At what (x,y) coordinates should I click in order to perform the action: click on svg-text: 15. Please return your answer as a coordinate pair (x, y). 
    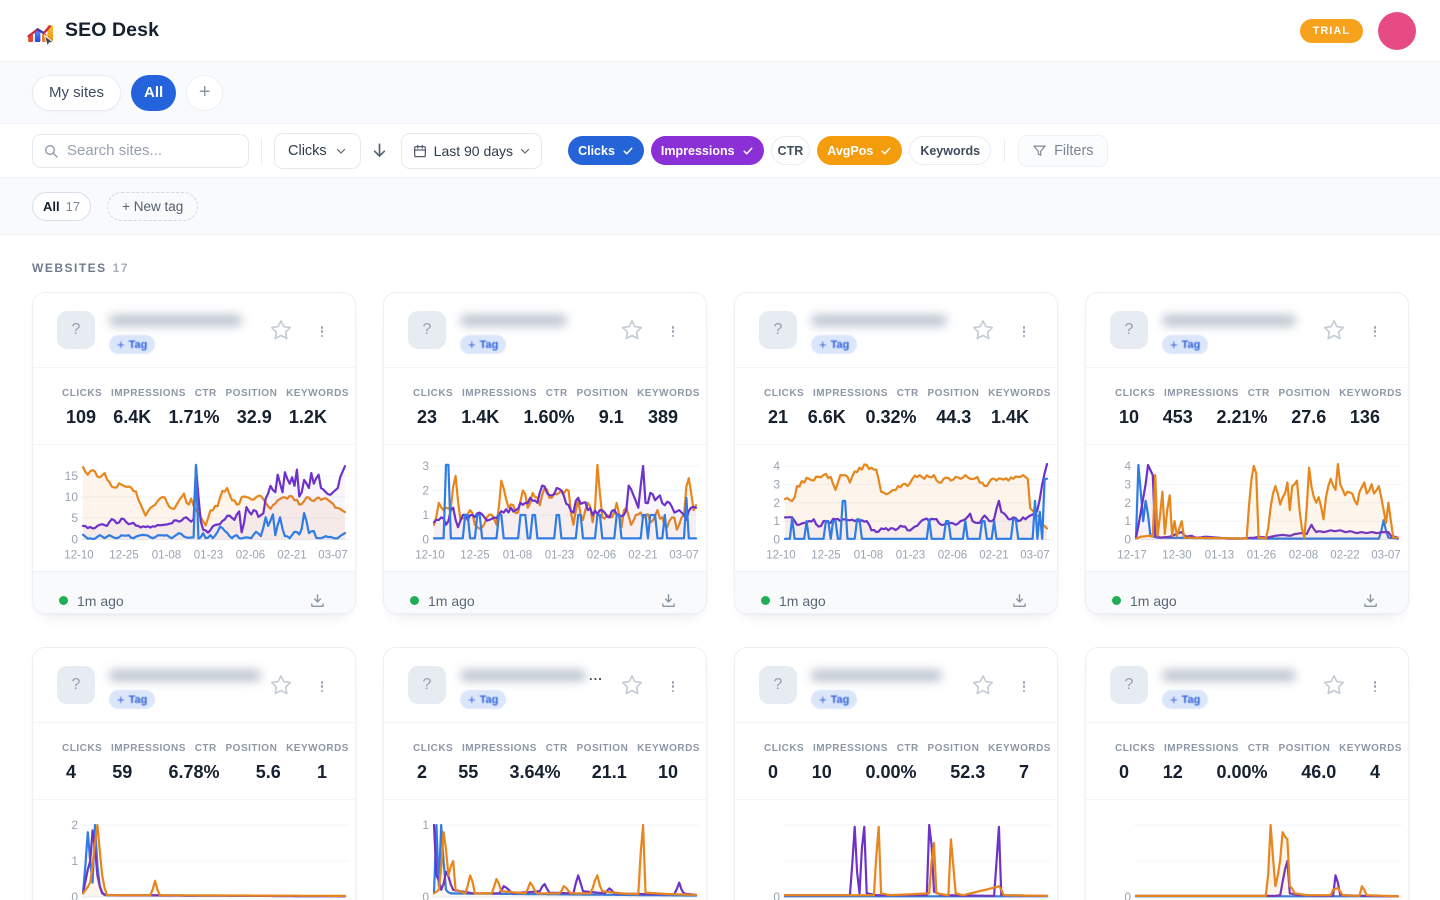
    Looking at the image, I should click on (72, 476).